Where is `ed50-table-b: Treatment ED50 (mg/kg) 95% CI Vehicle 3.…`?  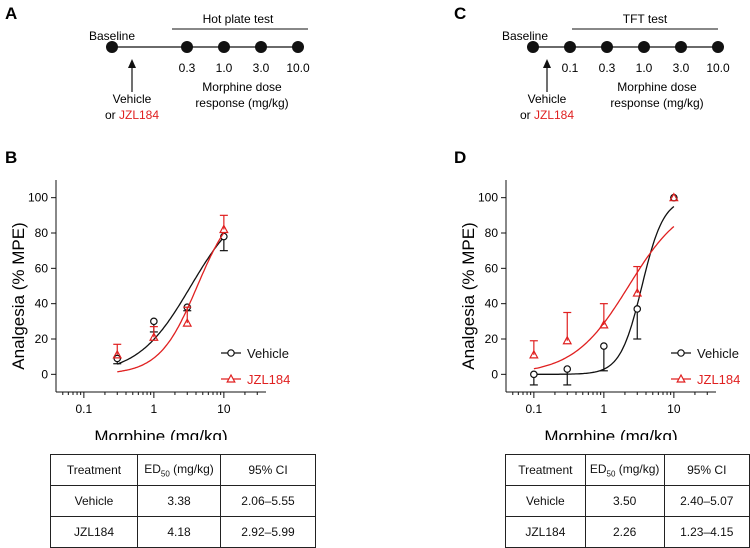 ed50-table-b: Treatment ED50 (mg/kg) 95% CI Vehicle 3.… is located at coordinates (183, 501).